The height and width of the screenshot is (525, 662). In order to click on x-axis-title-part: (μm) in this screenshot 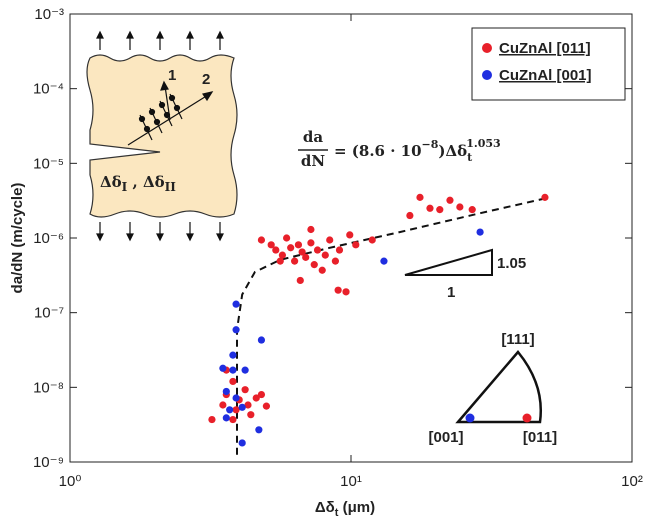, I will do `click(356, 507)`.